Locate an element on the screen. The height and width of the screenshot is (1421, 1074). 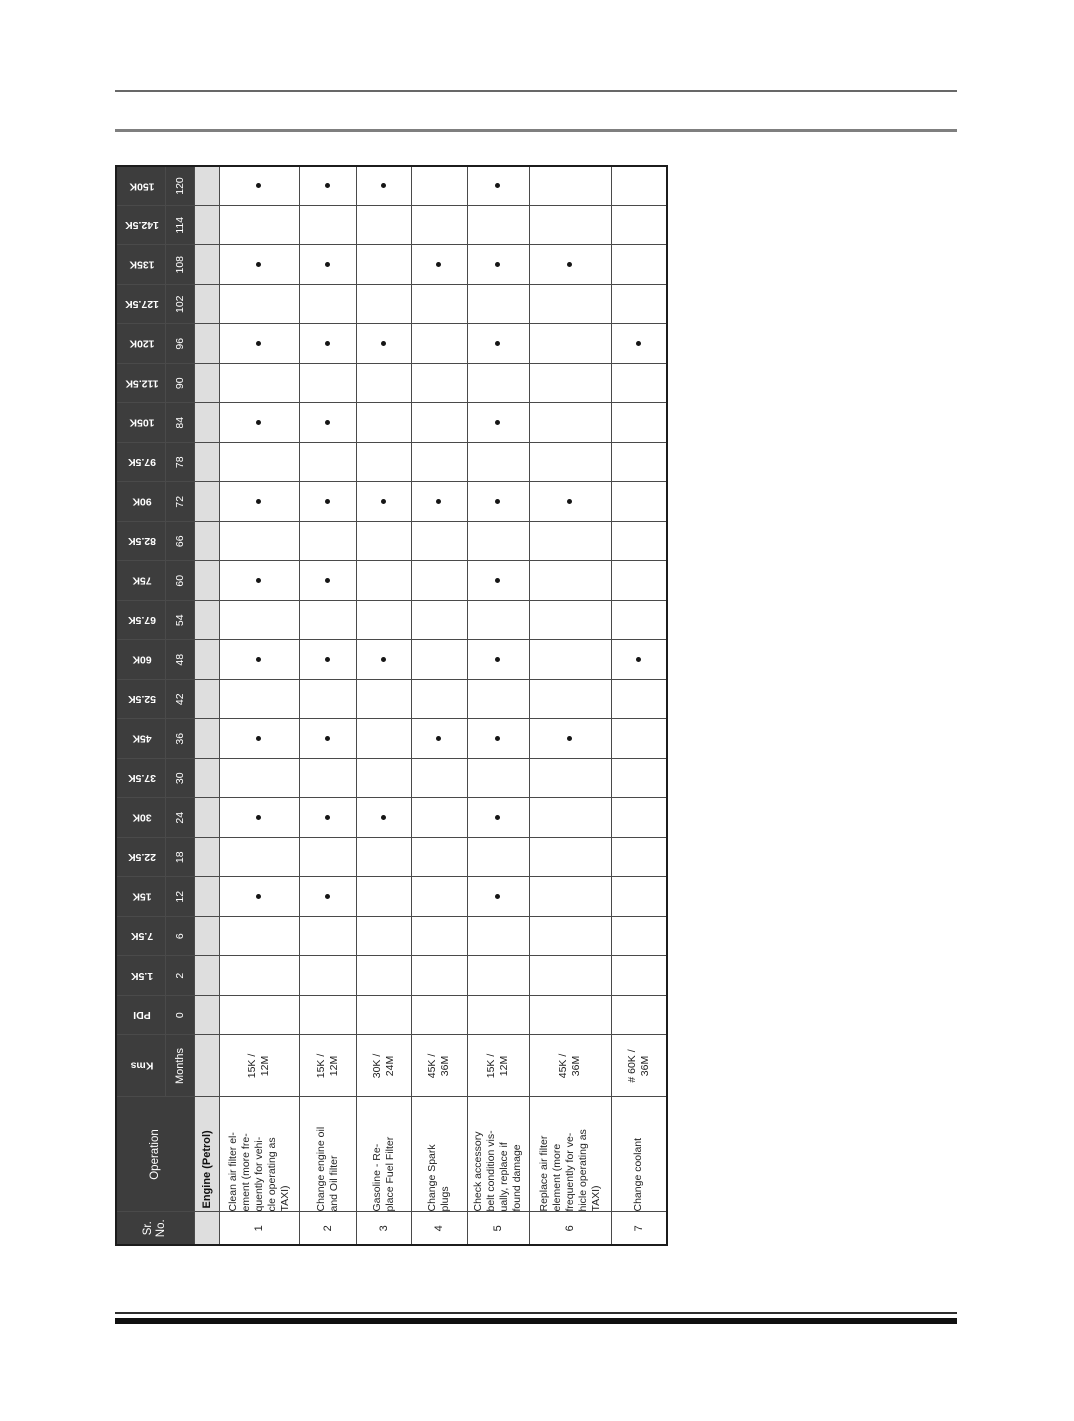
kms-header-text: 15K is located at coordinates (142, 896).